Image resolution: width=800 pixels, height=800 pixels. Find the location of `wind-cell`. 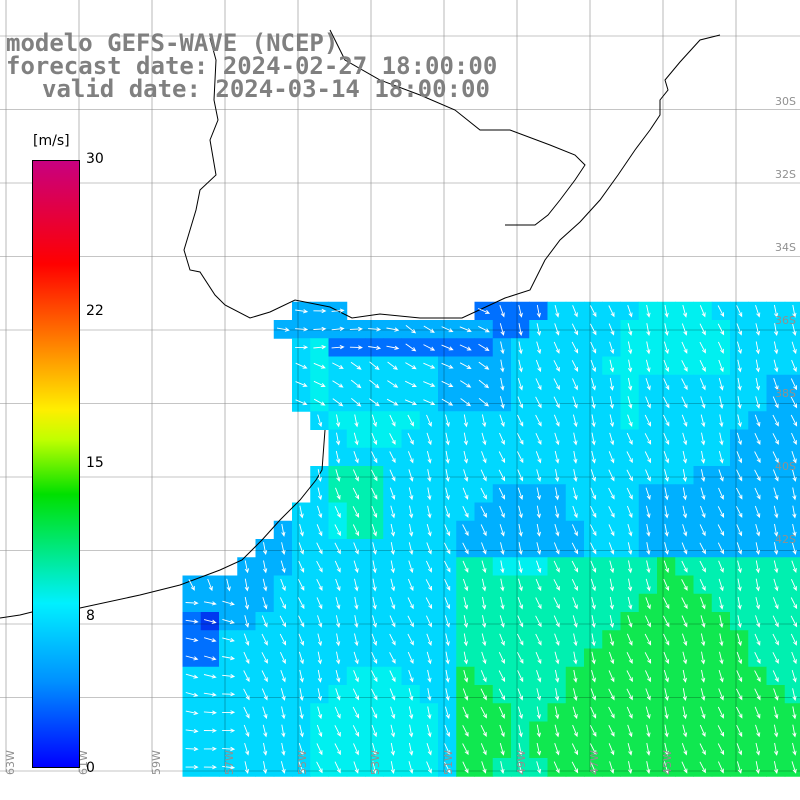

wind-cell is located at coordinates (792, 475).